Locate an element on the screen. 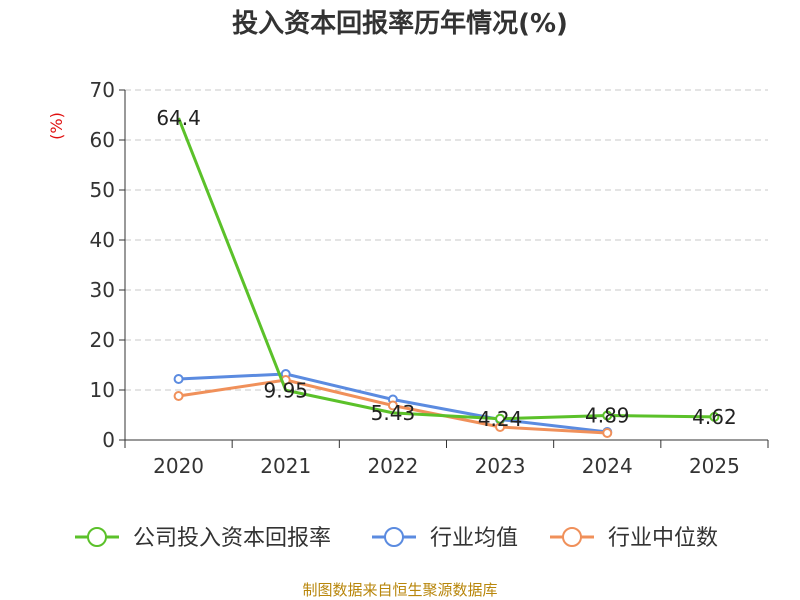 Image resolution: width=800 pixels, height=600 pixels. x-tick-label-2025: 2025 is located at coordinates (714, 466).